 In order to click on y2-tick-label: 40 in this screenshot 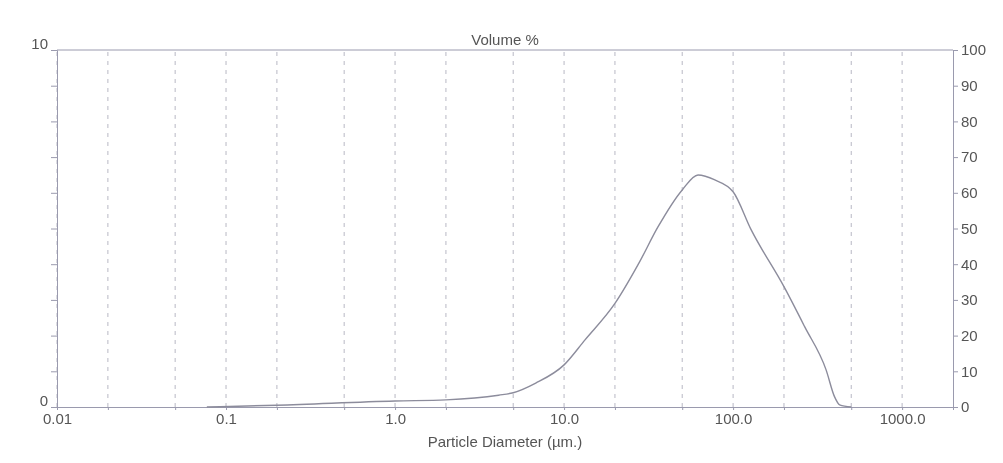, I will do `click(969, 264)`.